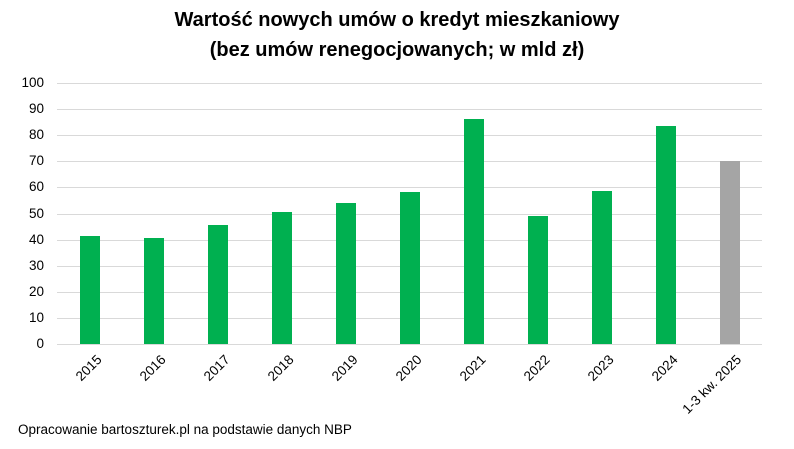 The height and width of the screenshot is (449, 794). I want to click on y-tick-label: 30, so click(36, 265).